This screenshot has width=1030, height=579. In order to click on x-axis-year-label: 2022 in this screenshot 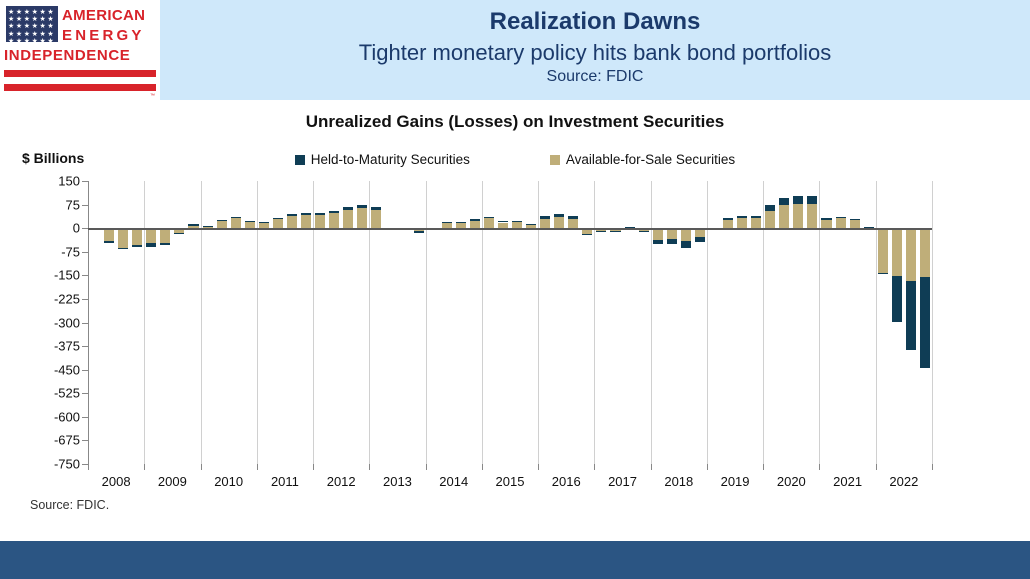, I will do `click(904, 481)`.